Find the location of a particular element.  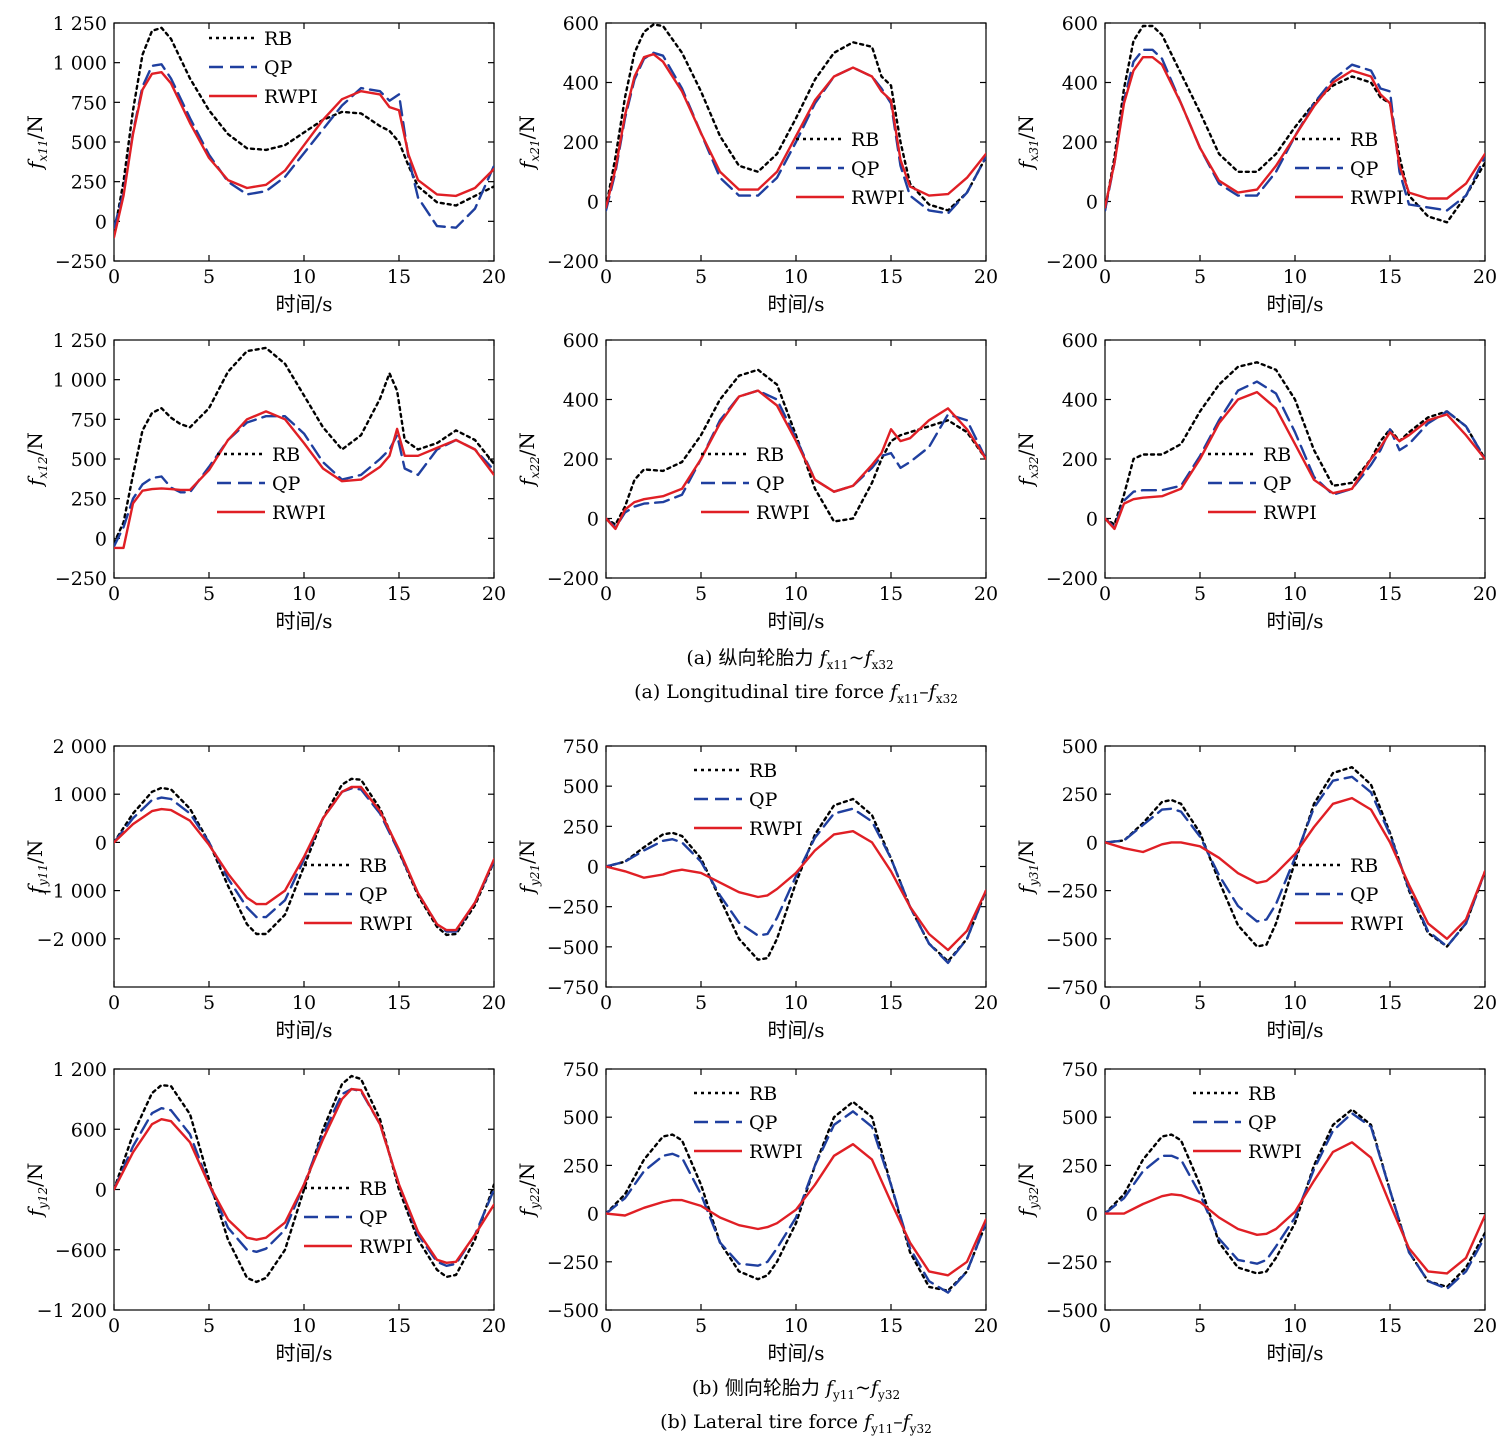

y-axis-label: fy12/N is located at coordinates (36, 1191).